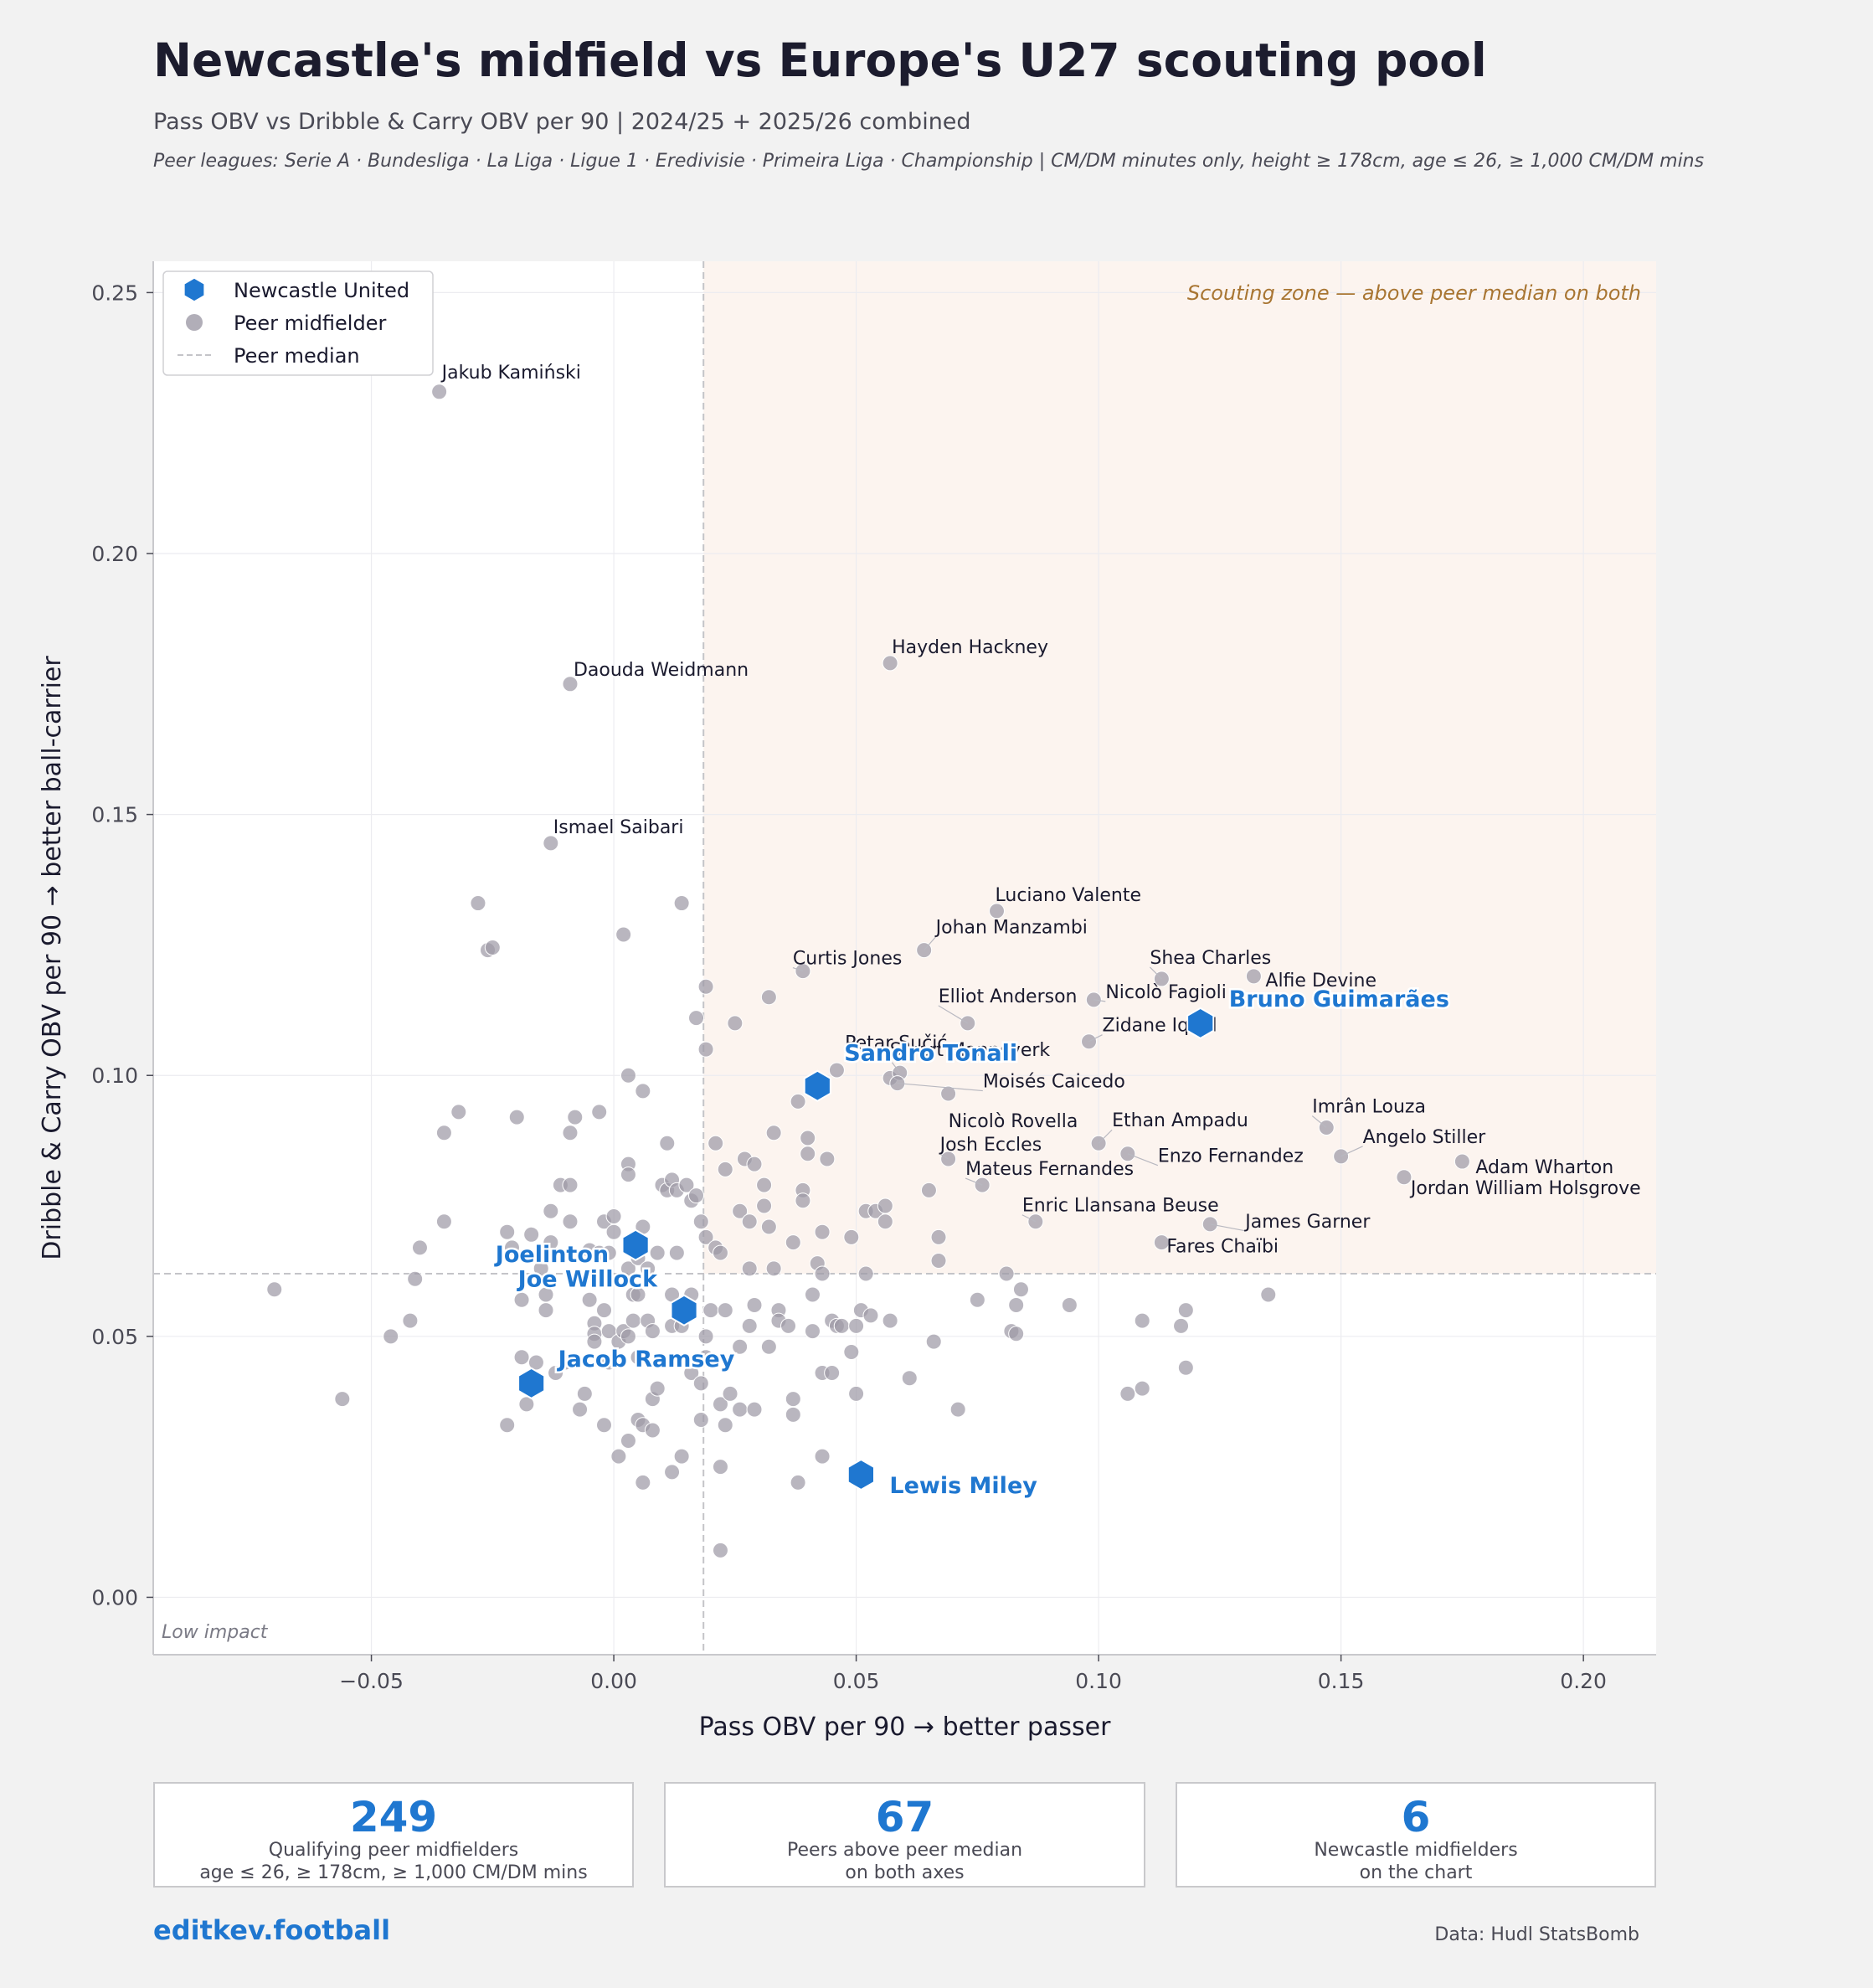 This screenshot has height=1988, width=1873. What do you see at coordinates (1307, 1222) in the screenshot?
I see `peer-label: James Garner` at bounding box center [1307, 1222].